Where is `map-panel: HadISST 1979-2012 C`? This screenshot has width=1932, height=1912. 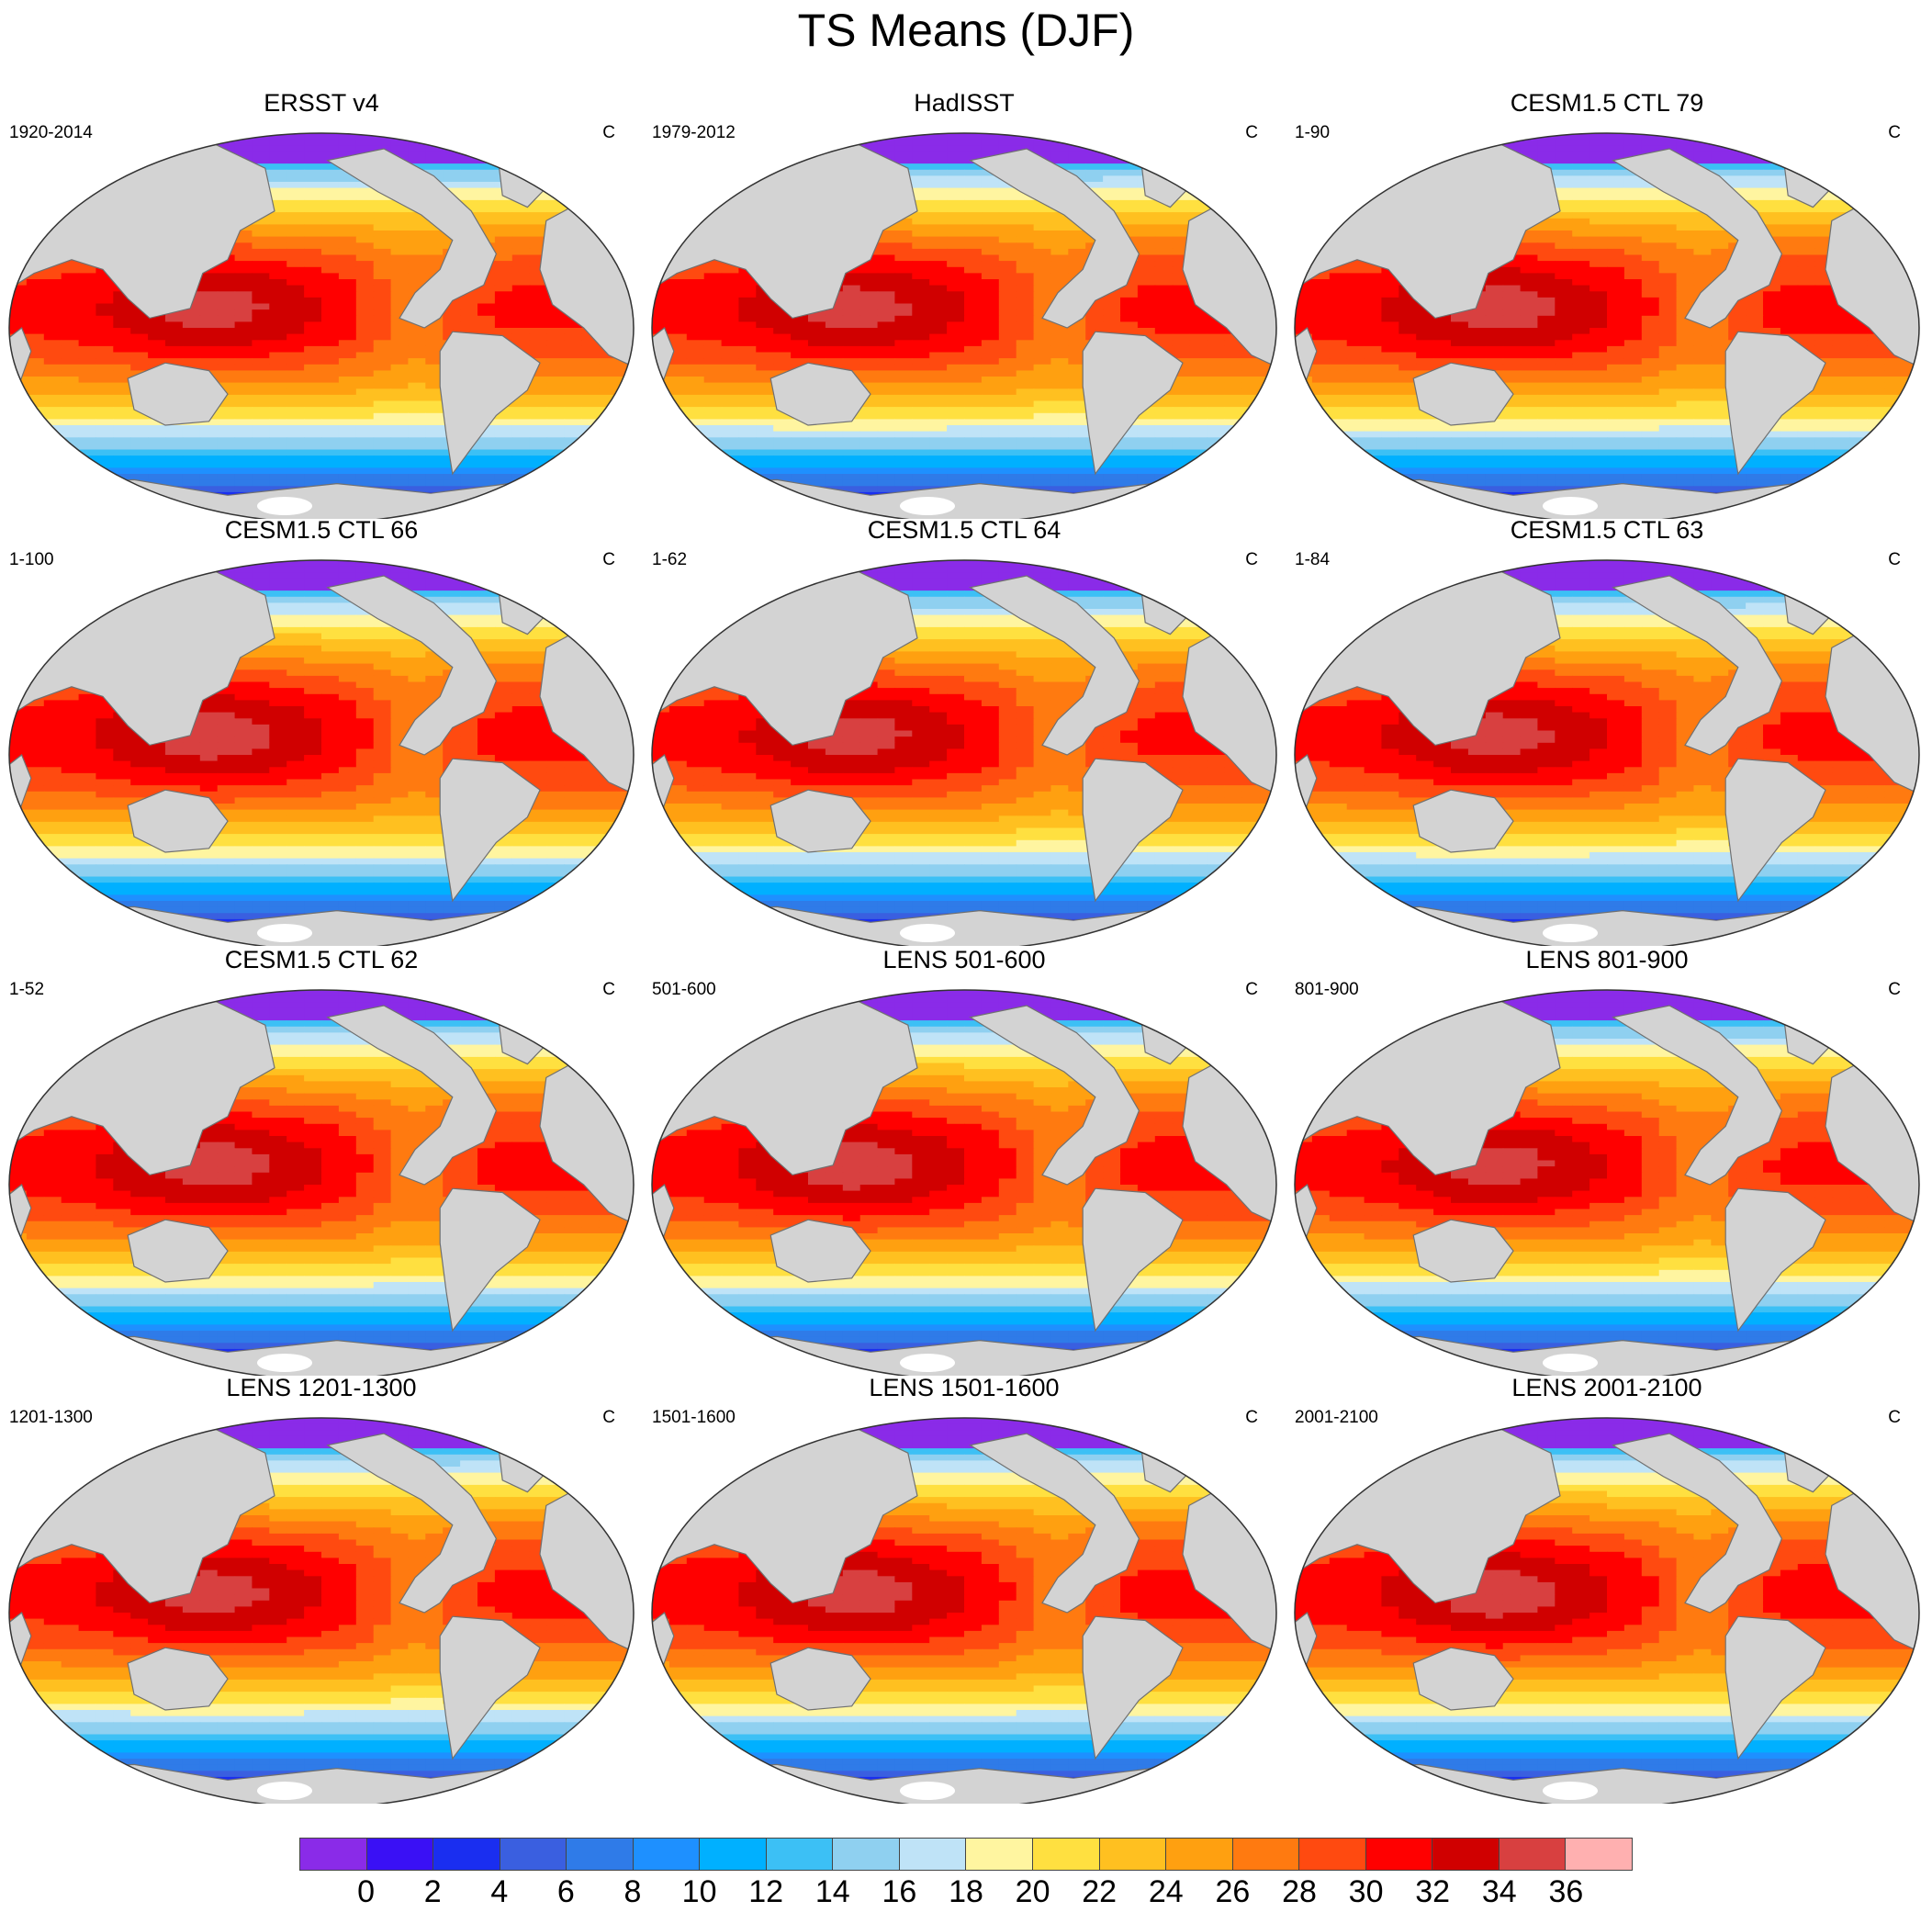
map-panel: HadISST 1979-2012 C is located at coordinates (965, 303).